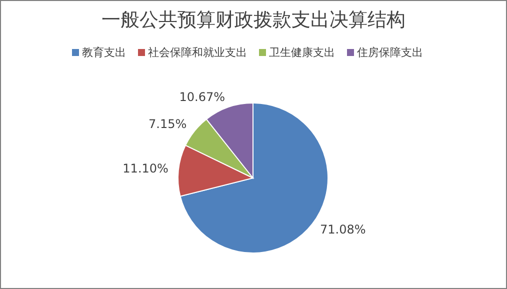  What do you see at coordinates (302, 52) in the screenshot?
I see `legend-label: 卫生健康支出` at bounding box center [302, 52].